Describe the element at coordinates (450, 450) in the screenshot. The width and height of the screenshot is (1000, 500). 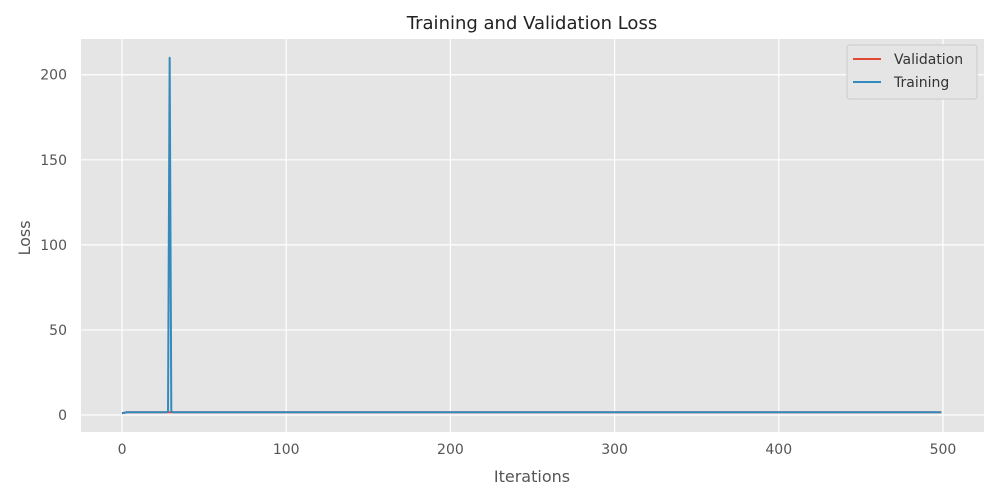
I see `x-tick-label: 200` at that location.